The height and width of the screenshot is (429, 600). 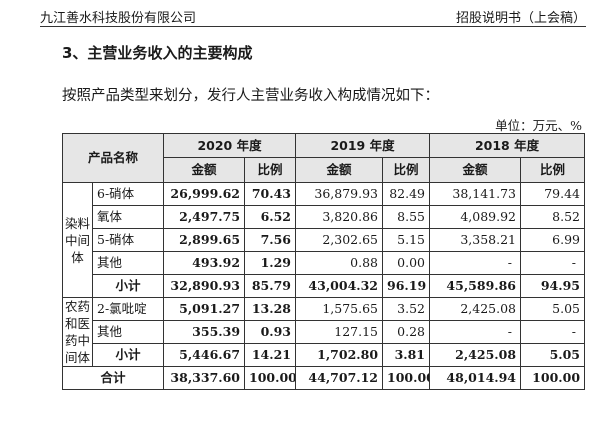 What do you see at coordinates (270, 309) in the screenshot?
I see `cell-value: 13.28` at bounding box center [270, 309].